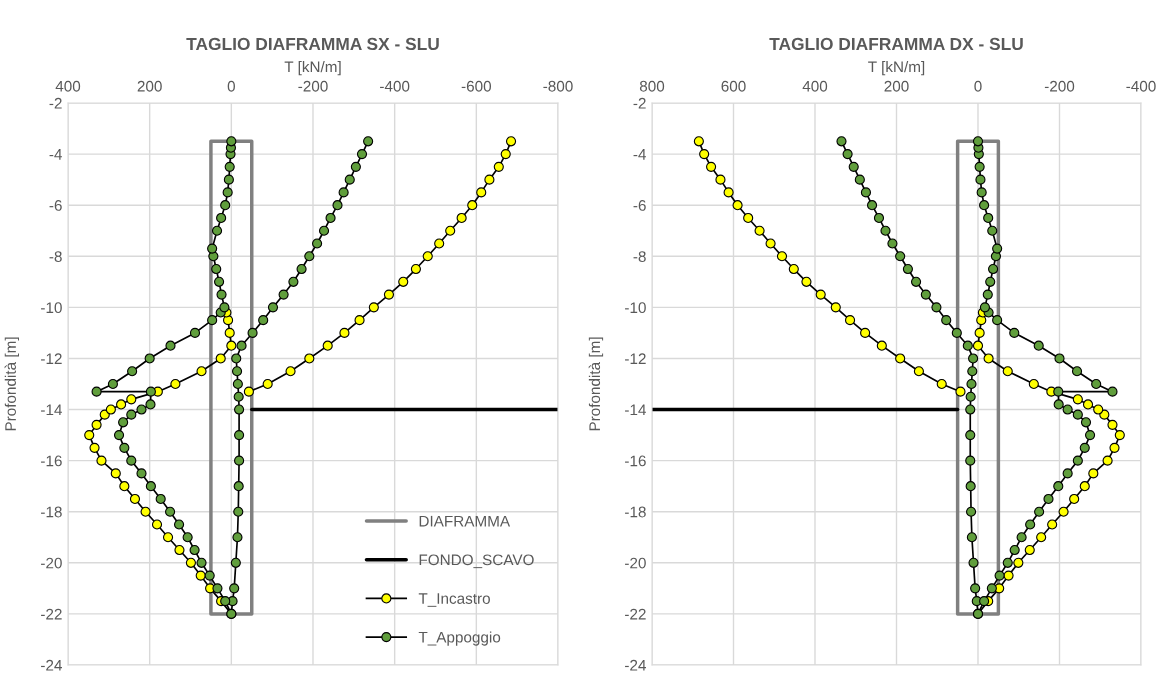  Describe the element at coordinates (558, 86) in the screenshot. I see `x-tick-label: -800` at that location.